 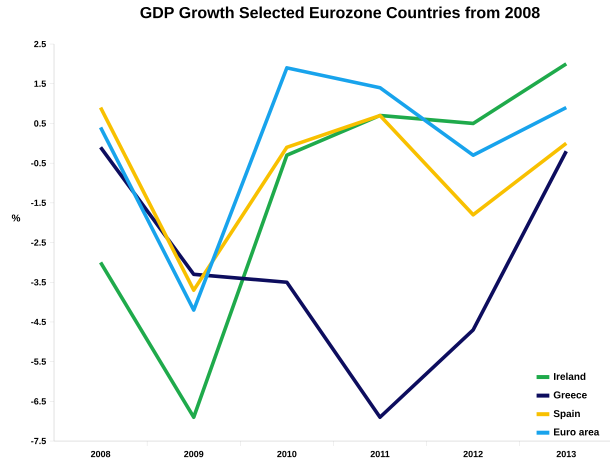 What do you see at coordinates (566, 454) in the screenshot?
I see `x-tick-label: 2013` at bounding box center [566, 454].